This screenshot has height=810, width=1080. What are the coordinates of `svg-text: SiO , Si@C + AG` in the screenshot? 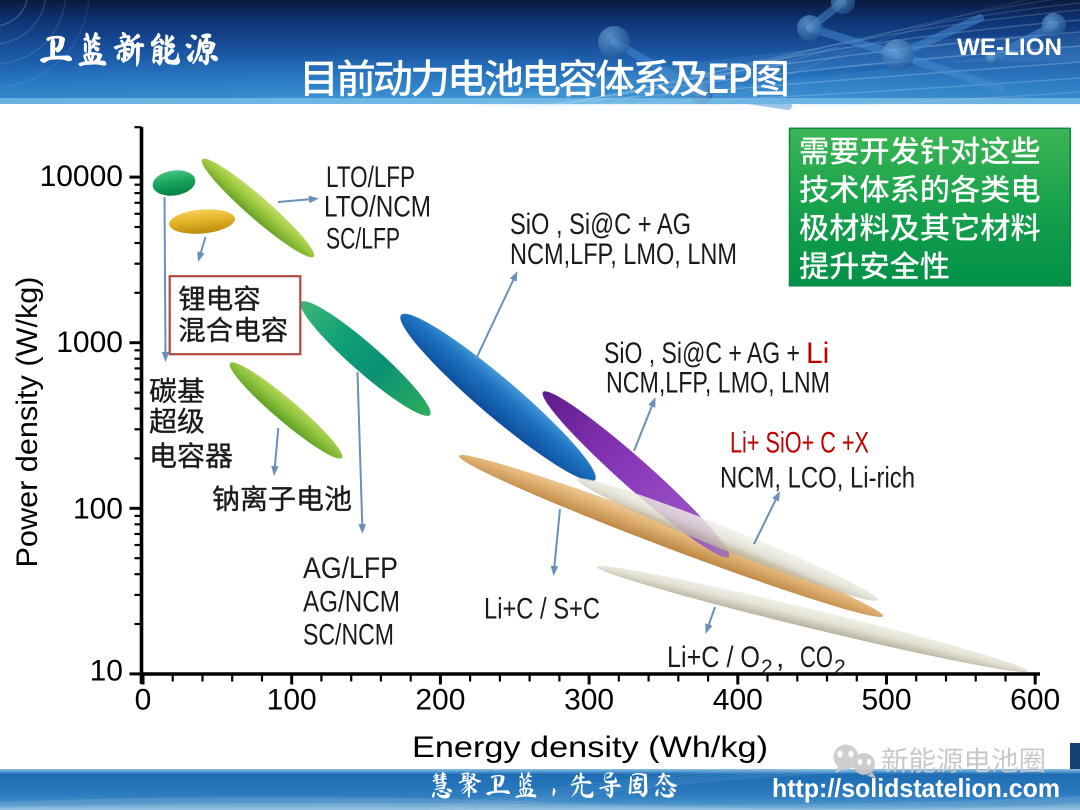 It's located at (600, 224).